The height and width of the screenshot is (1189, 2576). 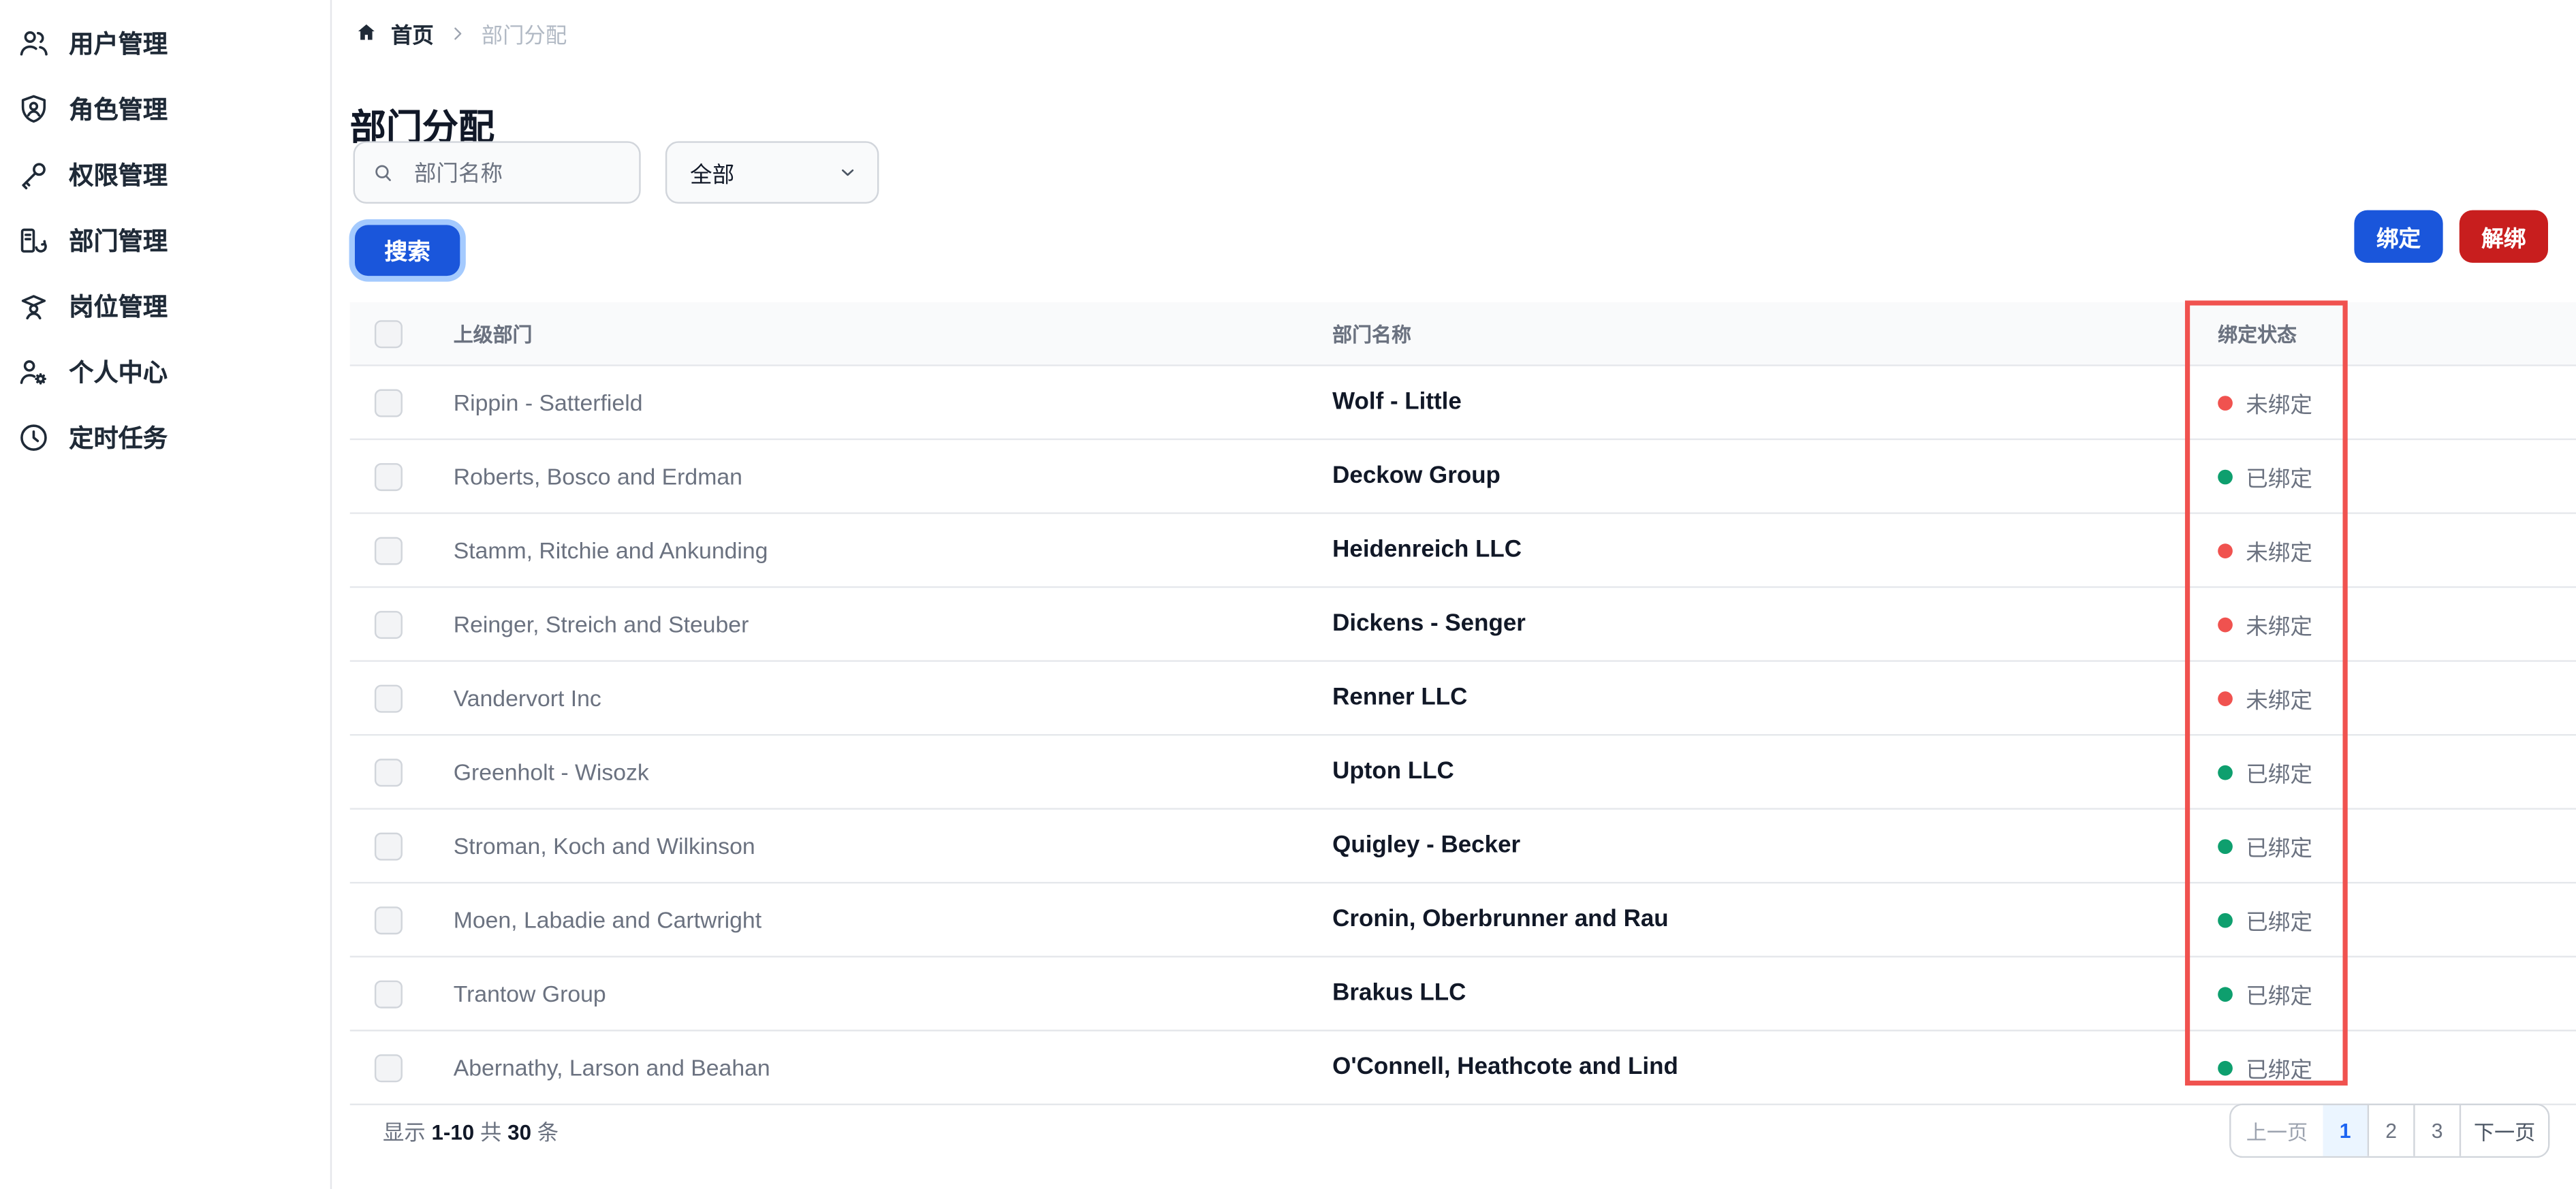 I want to click on header-binding-status: 绑定状态, so click(x=2257, y=334).